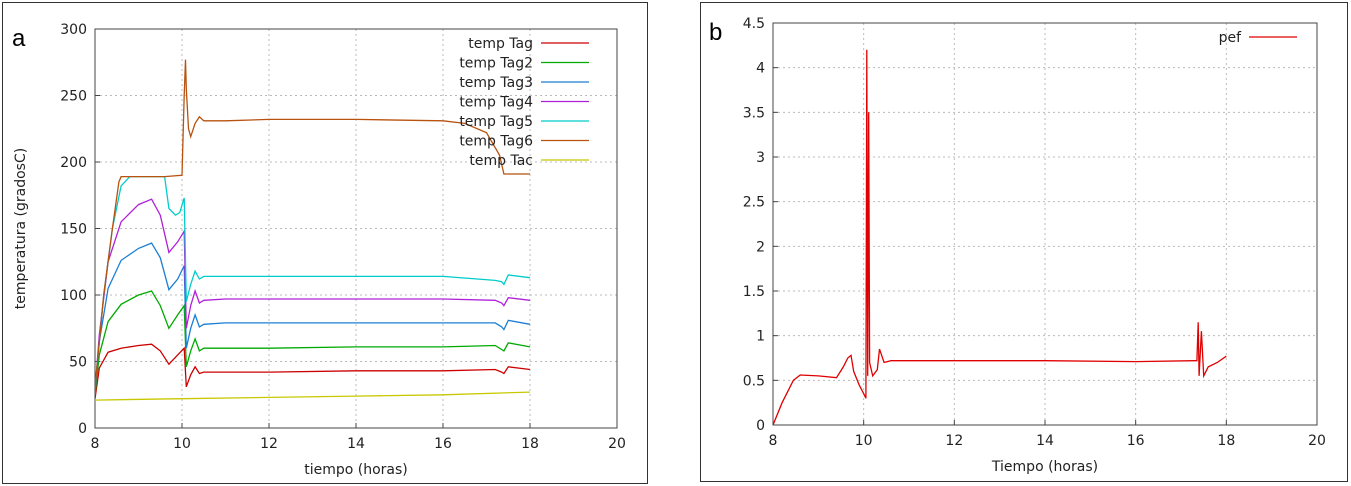  Describe the element at coordinates (1231, 38) in the screenshot. I see `legend-label: pef` at that location.